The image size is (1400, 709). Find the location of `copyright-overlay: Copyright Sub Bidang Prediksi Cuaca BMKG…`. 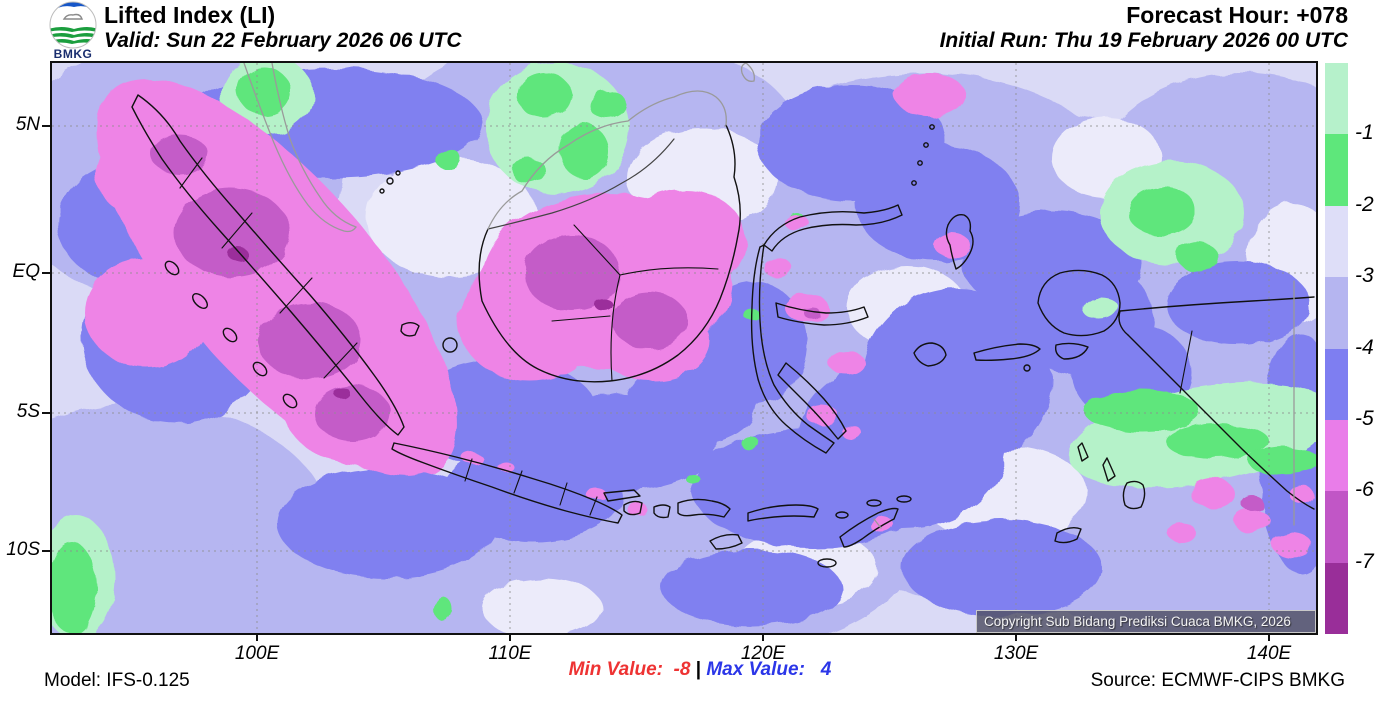

copyright-overlay: Copyright Sub Bidang Prediksi Cuaca BMKG… is located at coordinates (1146, 621).